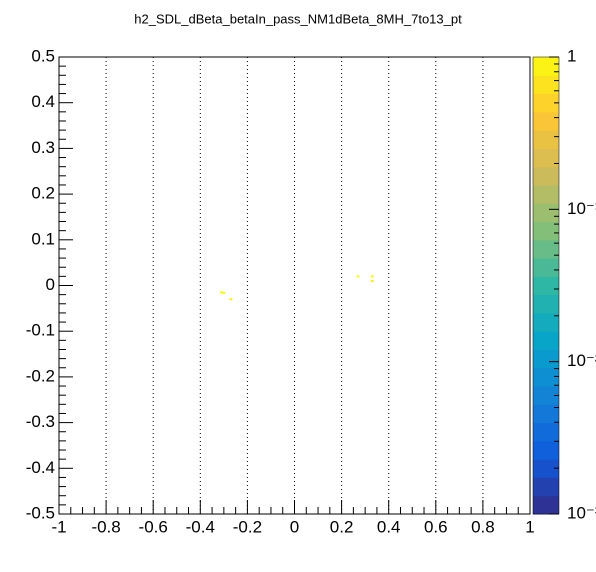 Image resolution: width=596 pixels, height=572 pixels. What do you see at coordinates (581, 360) in the screenshot?
I see `z-tick-label: 10⁻²` at bounding box center [581, 360].